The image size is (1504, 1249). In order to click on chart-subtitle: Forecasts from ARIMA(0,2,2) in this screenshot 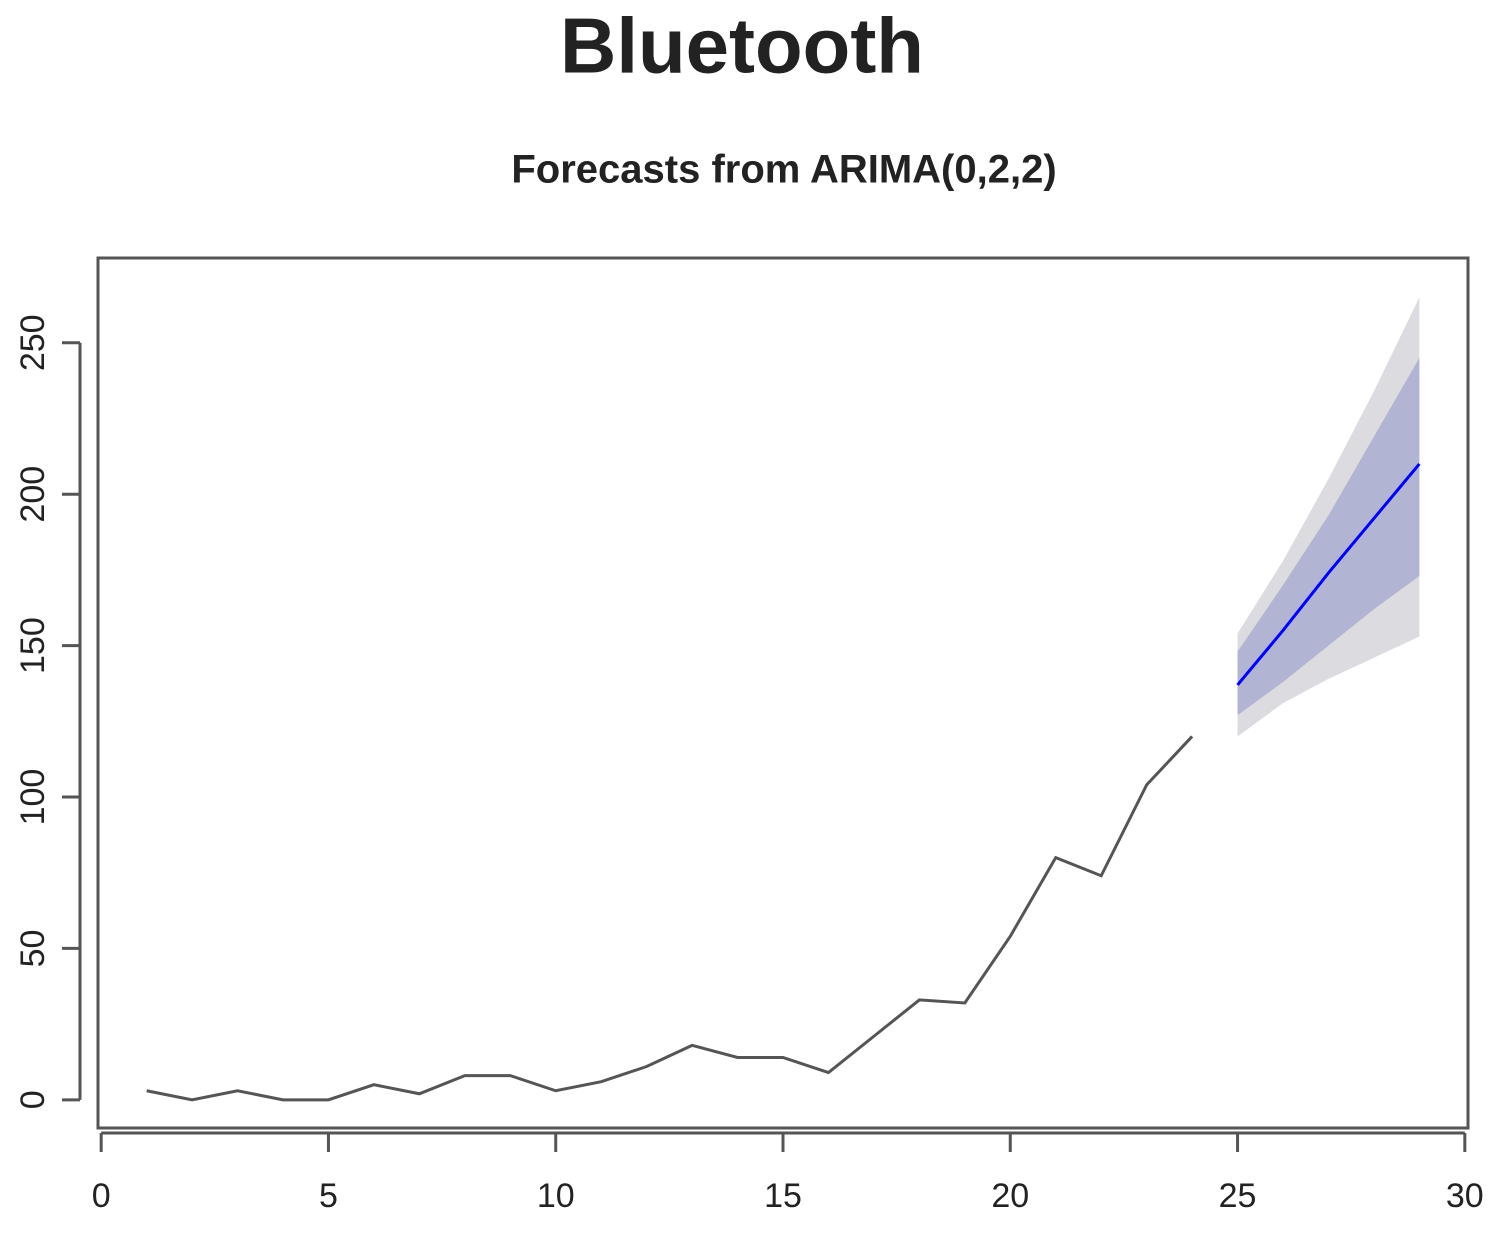, I will do `click(783, 170)`.